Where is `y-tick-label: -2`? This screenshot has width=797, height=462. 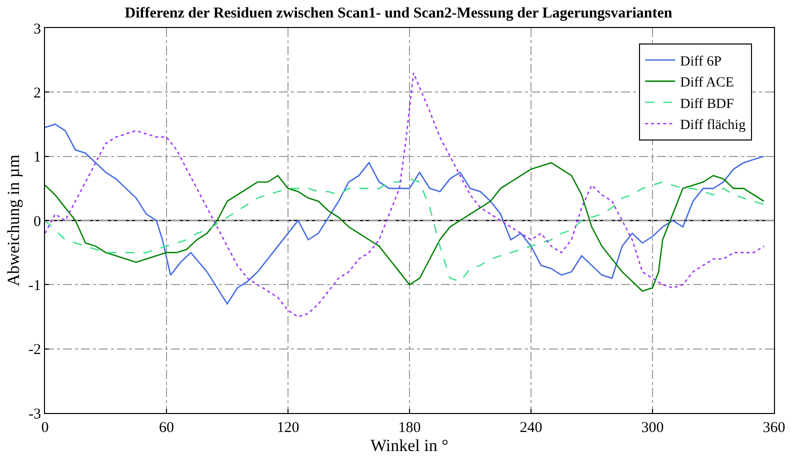 y-tick-label: -2 is located at coordinates (34, 350).